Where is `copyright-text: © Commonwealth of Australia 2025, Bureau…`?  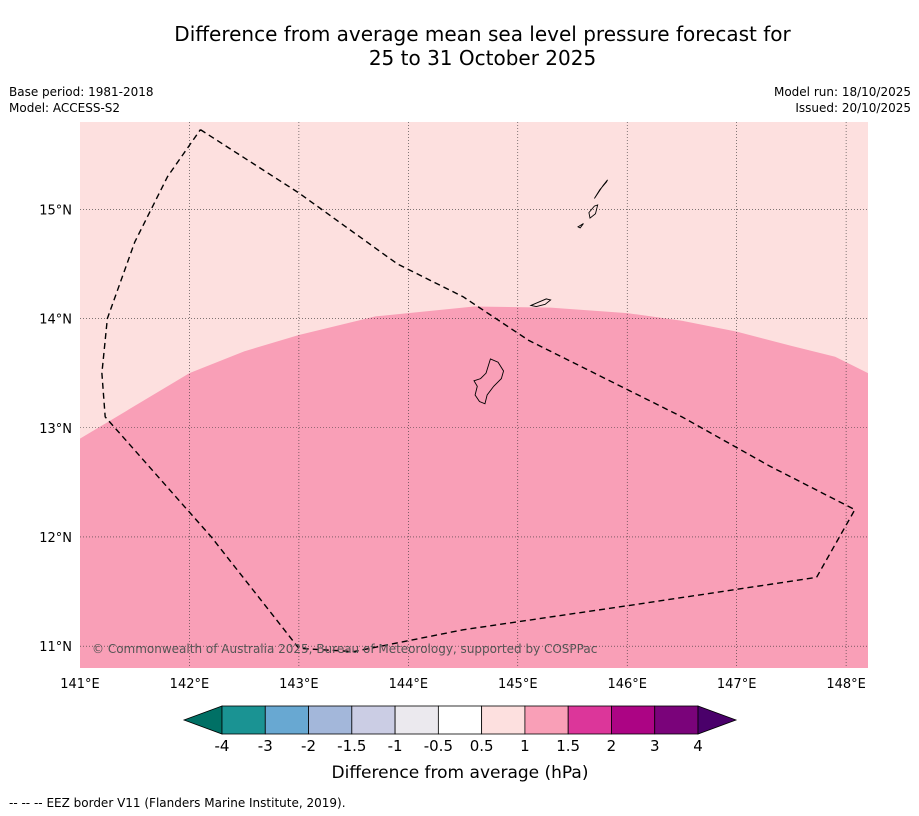
copyright-text: © Commonwealth of Australia 2025, Bureau… is located at coordinates (344, 649).